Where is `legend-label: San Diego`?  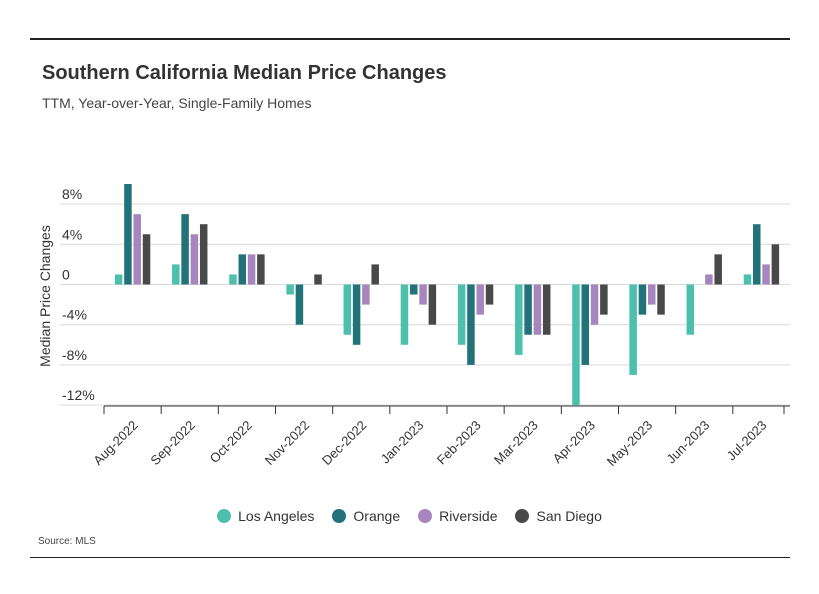 legend-label: San Diego is located at coordinates (569, 516).